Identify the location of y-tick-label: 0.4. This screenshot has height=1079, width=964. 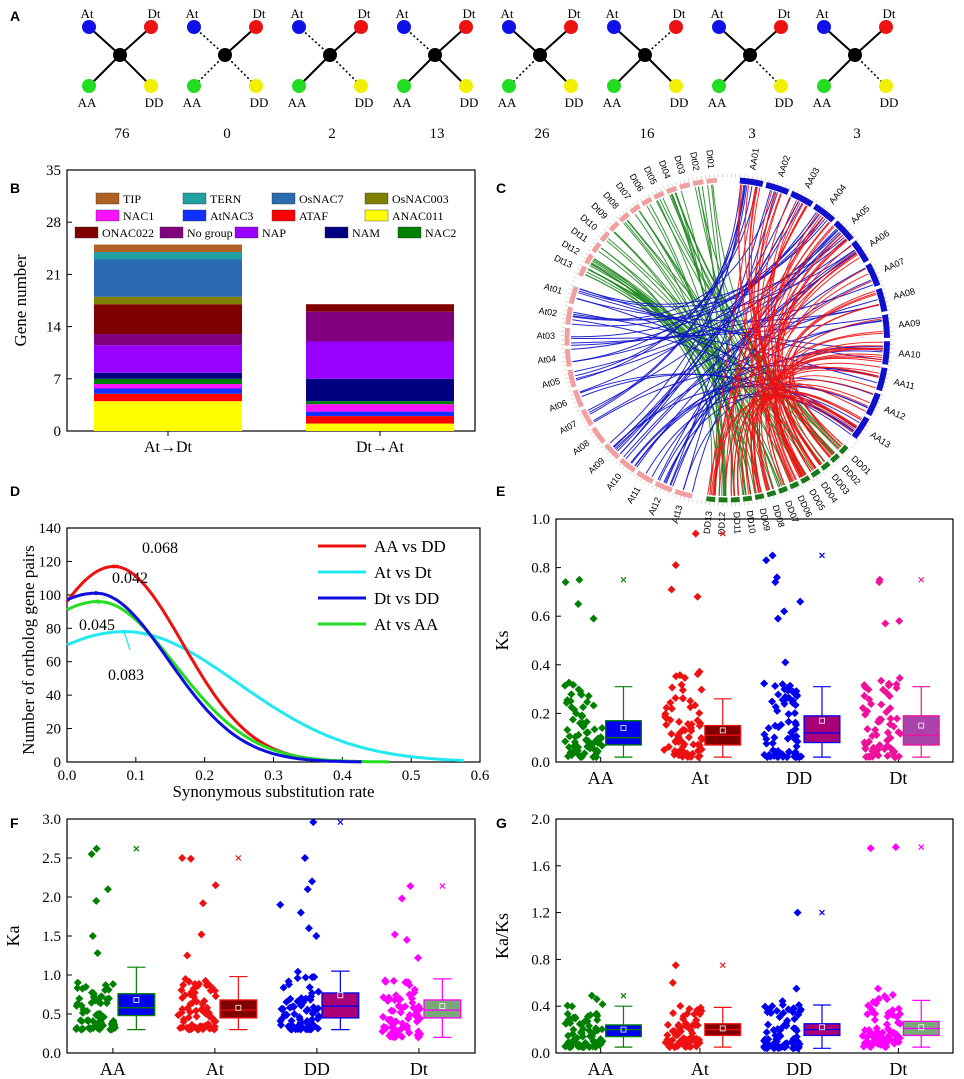
(540, 1007).